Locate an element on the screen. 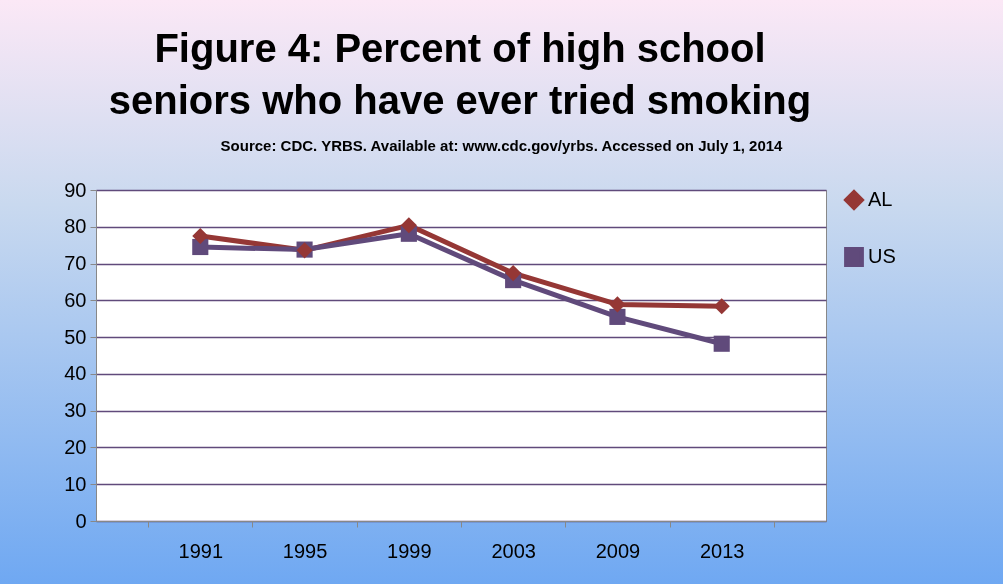 The width and height of the screenshot is (1003, 584). x-tick-label: 2013 is located at coordinates (722, 550).